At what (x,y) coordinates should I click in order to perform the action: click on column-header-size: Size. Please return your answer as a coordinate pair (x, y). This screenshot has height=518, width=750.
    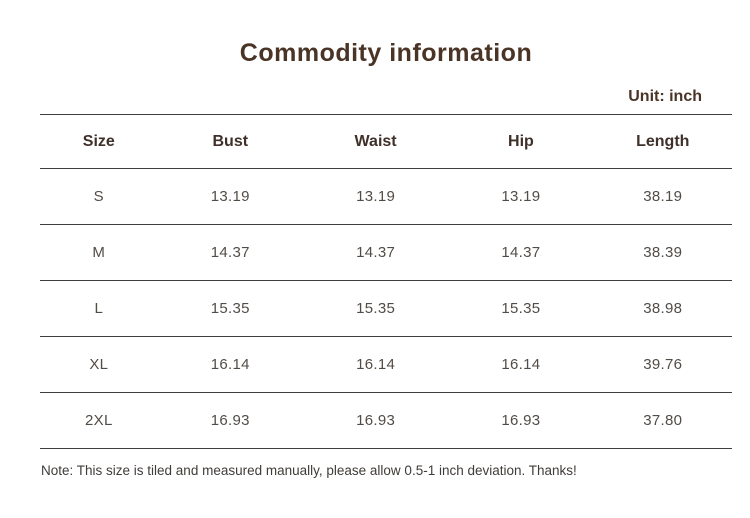
    Looking at the image, I should click on (98, 141).